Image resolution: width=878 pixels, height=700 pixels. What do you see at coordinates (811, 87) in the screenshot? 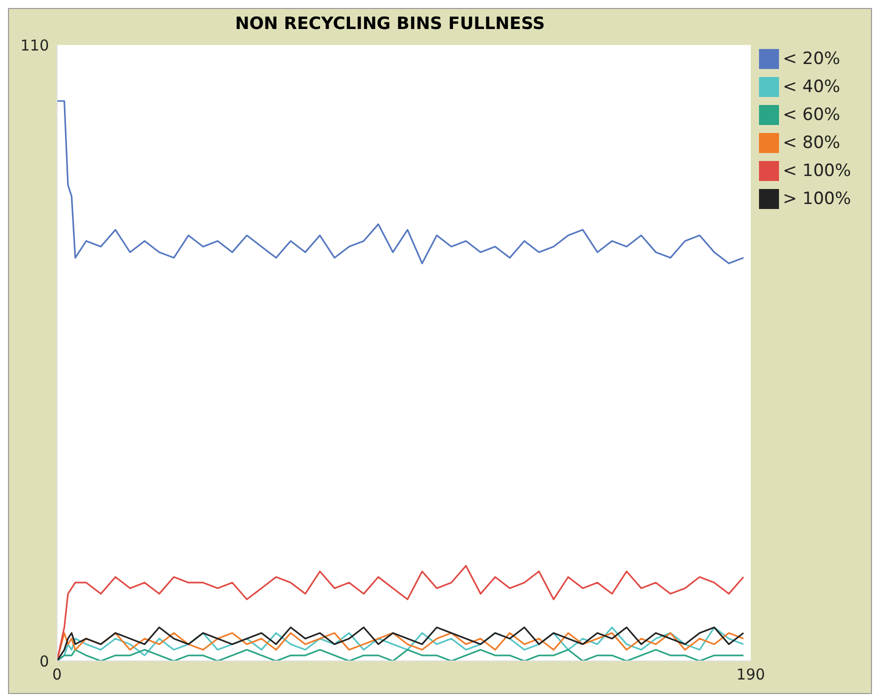
I see `legend-label: < 40%` at bounding box center [811, 87].